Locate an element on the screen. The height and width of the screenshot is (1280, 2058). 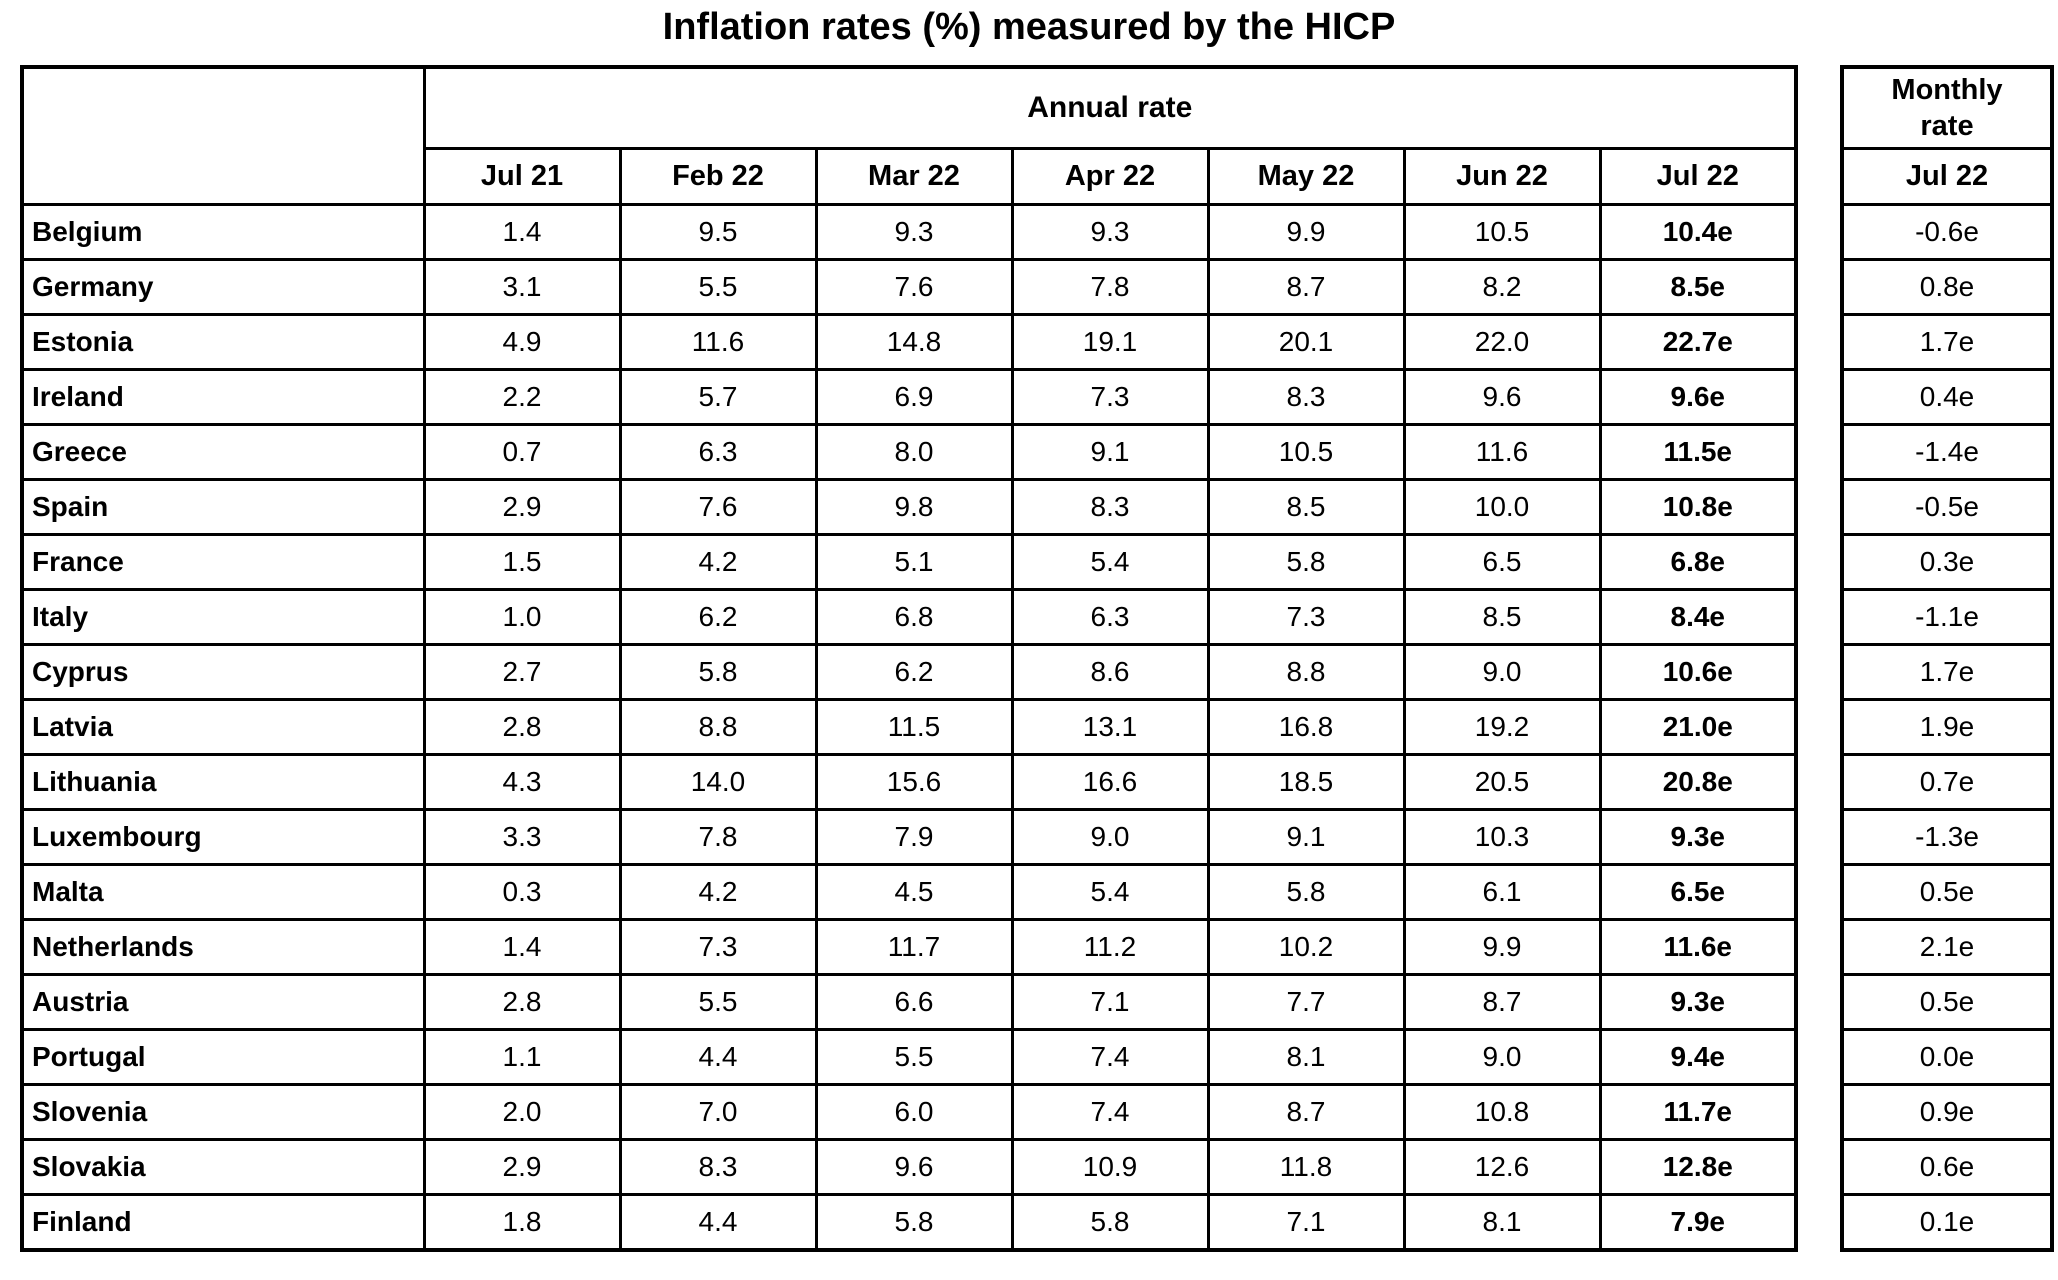
value-cell: 8.0 is located at coordinates (914, 452).